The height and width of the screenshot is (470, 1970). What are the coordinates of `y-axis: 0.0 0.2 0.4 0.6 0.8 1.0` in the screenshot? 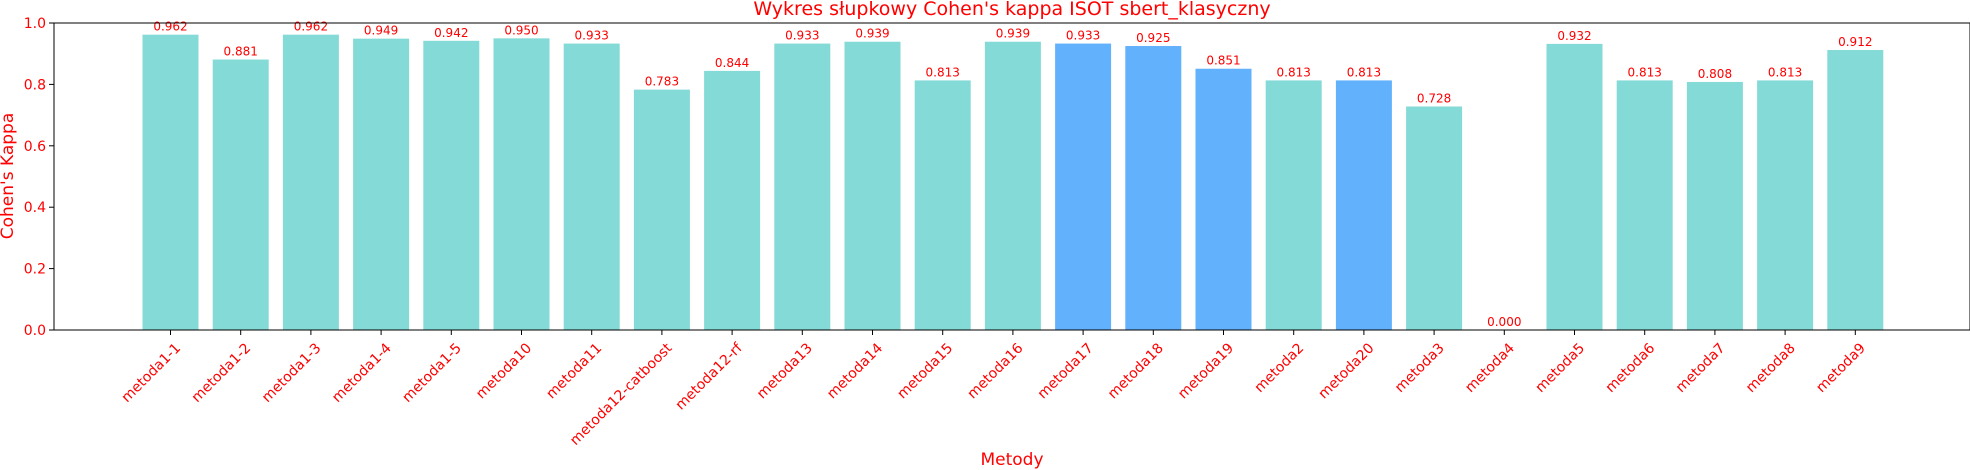 It's located at (39, 177).